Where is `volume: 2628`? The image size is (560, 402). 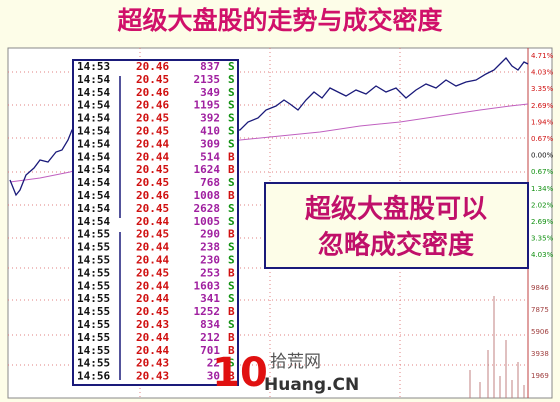 volume: 2628 is located at coordinates (207, 208).